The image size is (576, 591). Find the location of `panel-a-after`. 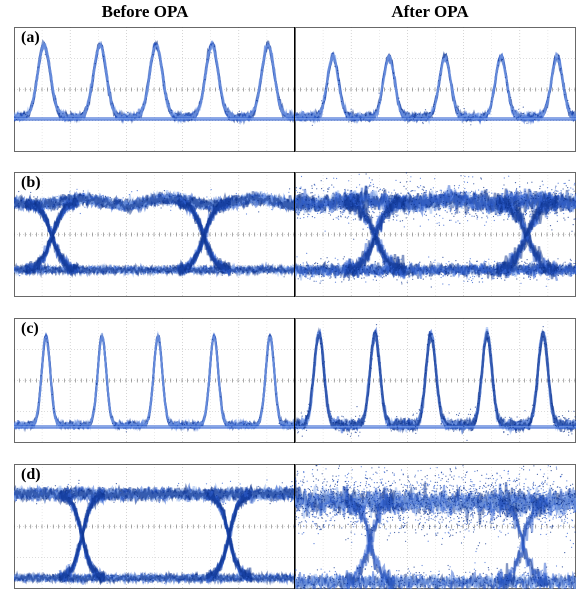

panel-a-after is located at coordinates (435, 89).